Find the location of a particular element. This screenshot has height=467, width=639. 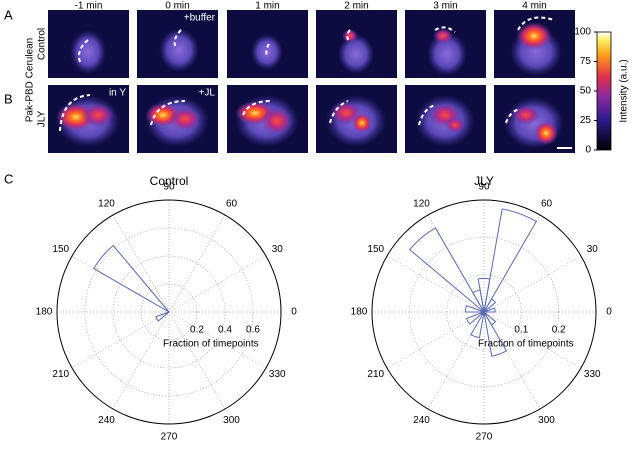

annotation: in Y is located at coordinates (117, 93).